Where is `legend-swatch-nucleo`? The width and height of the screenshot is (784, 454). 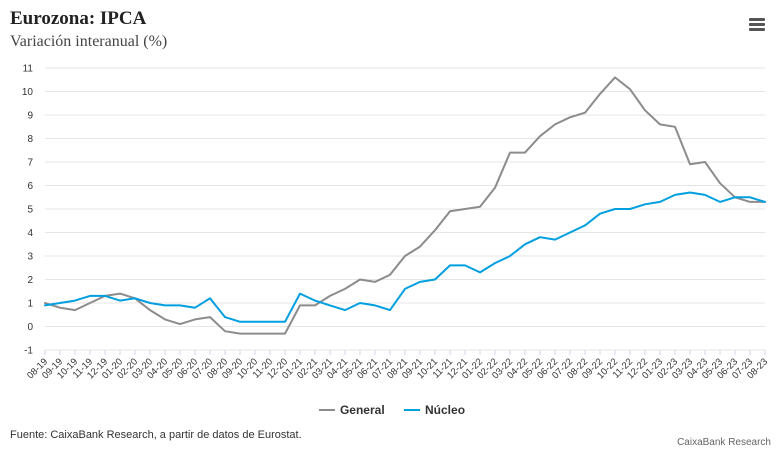 legend-swatch-nucleo is located at coordinates (412, 410).